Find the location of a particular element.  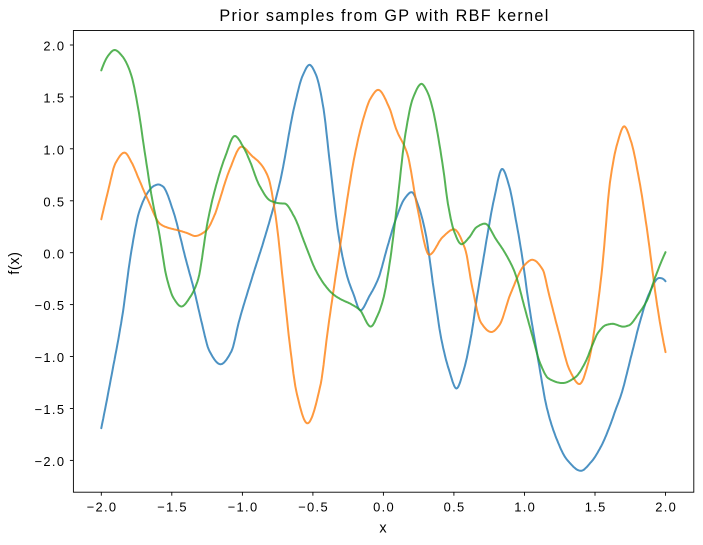

svg-text: f(x) is located at coordinates (15, 262).